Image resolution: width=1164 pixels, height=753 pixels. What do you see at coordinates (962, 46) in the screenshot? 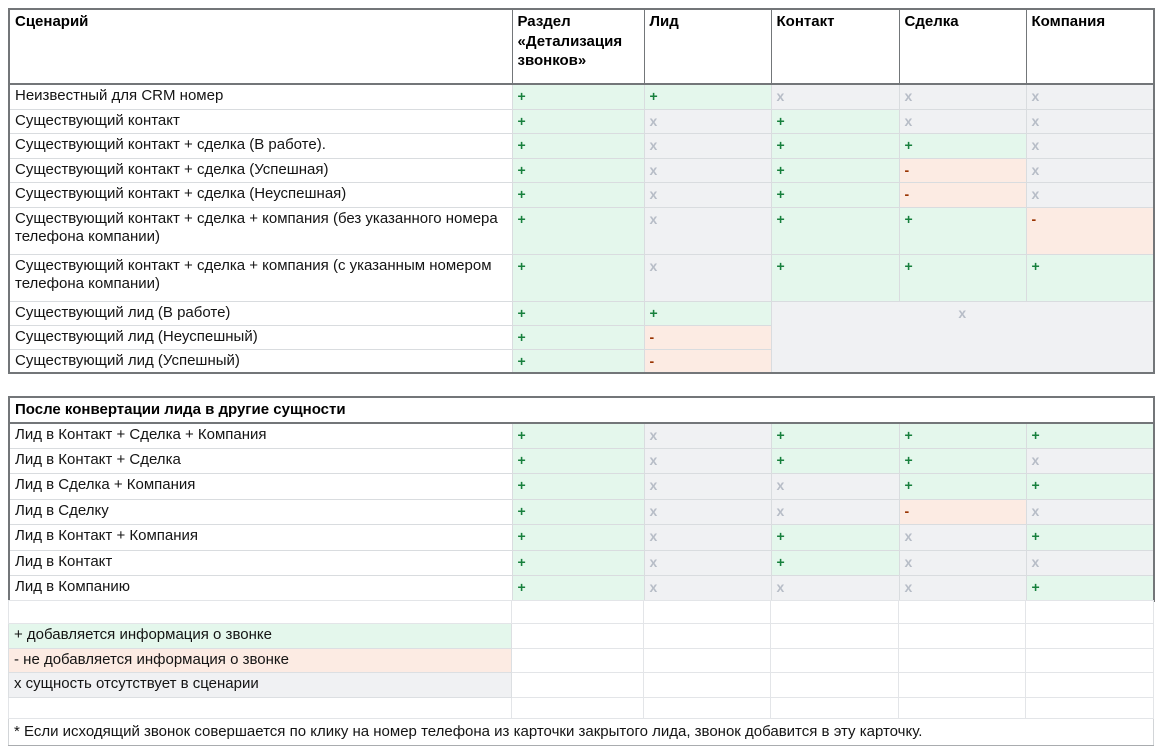
I see `column-header-4: Сделка` at bounding box center [962, 46].